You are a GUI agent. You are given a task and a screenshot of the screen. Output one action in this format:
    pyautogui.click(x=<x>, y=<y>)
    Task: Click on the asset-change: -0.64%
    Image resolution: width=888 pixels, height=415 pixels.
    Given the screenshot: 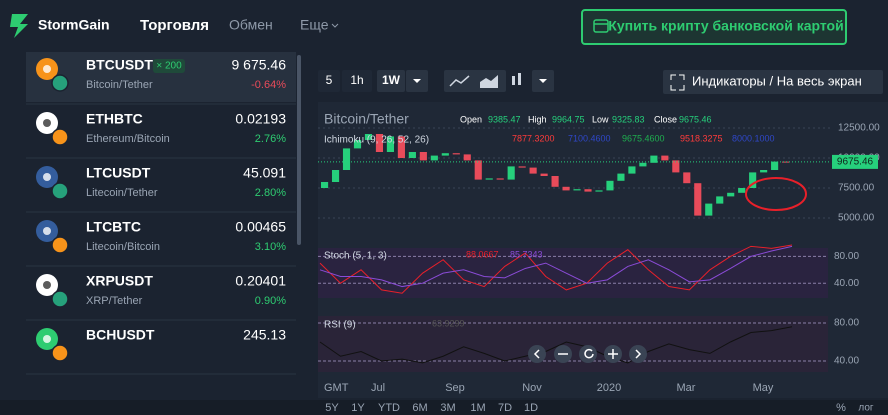 What is the action you would take?
    pyautogui.click(x=268, y=85)
    